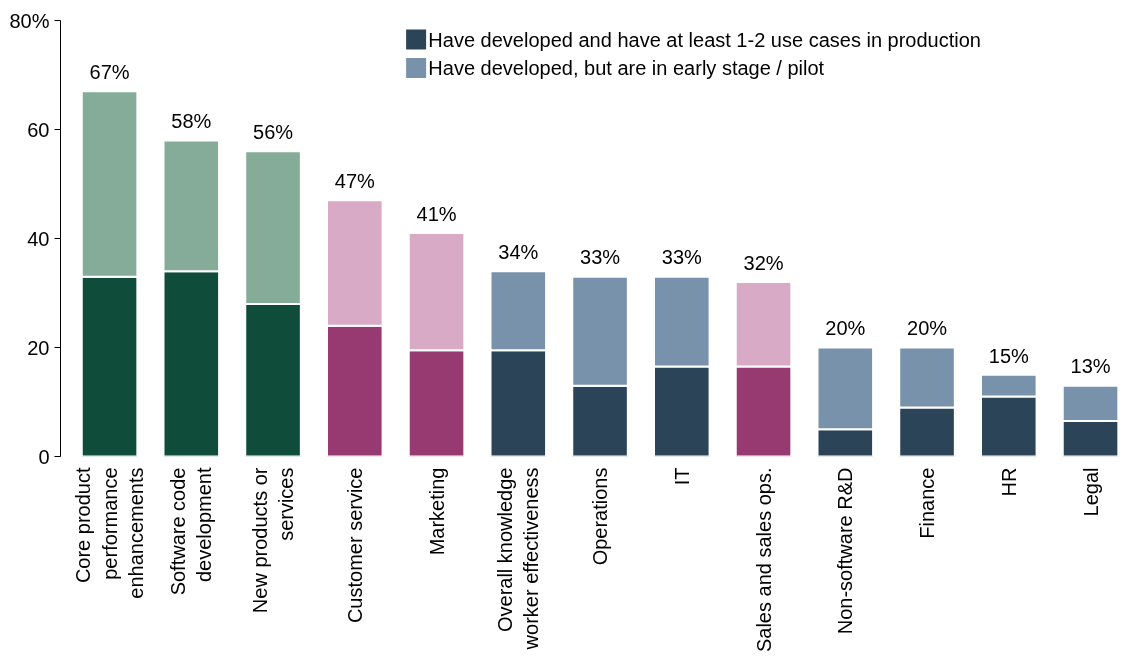 The width and height of the screenshot is (1145, 662). Describe the element at coordinates (927, 503) in the screenshot. I see `x-tick-label: Finance` at that location.